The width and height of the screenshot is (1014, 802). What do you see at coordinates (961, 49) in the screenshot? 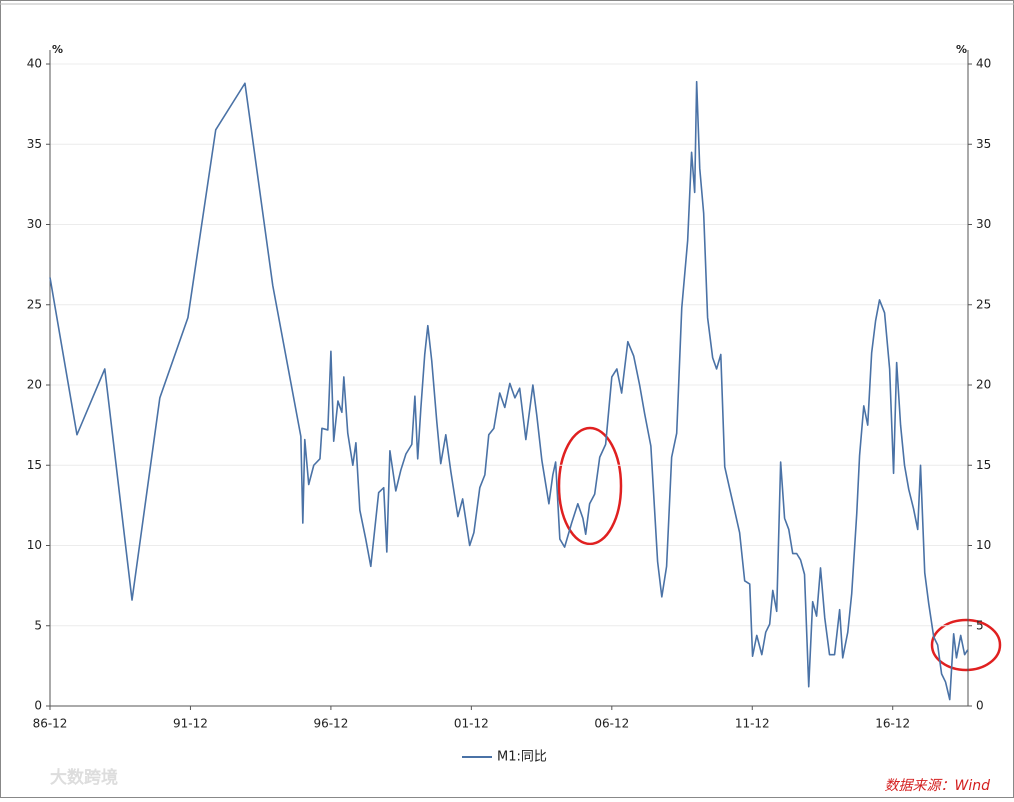
I see `y2-unit-label: %` at bounding box center [961, 49].